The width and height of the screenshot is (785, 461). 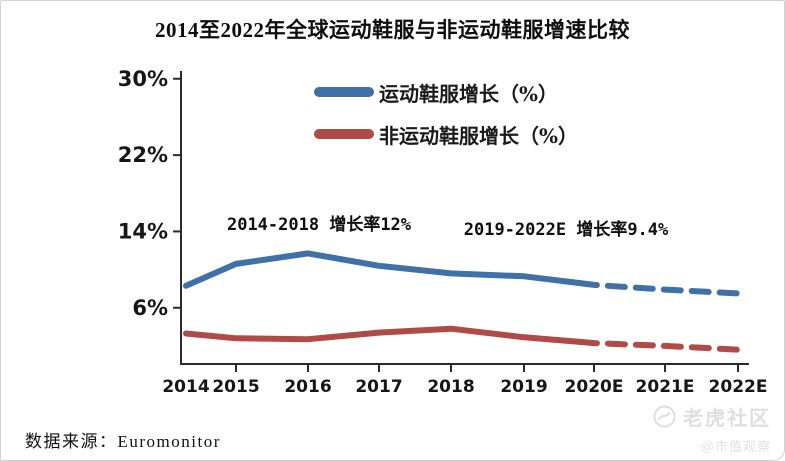 What do you see at coordinates (446, 113) in the screenshot?
I see `chart-legend: 运动鞋服增长（%） 非运动鞋服增长（%）` at bounding box center [446, 113].